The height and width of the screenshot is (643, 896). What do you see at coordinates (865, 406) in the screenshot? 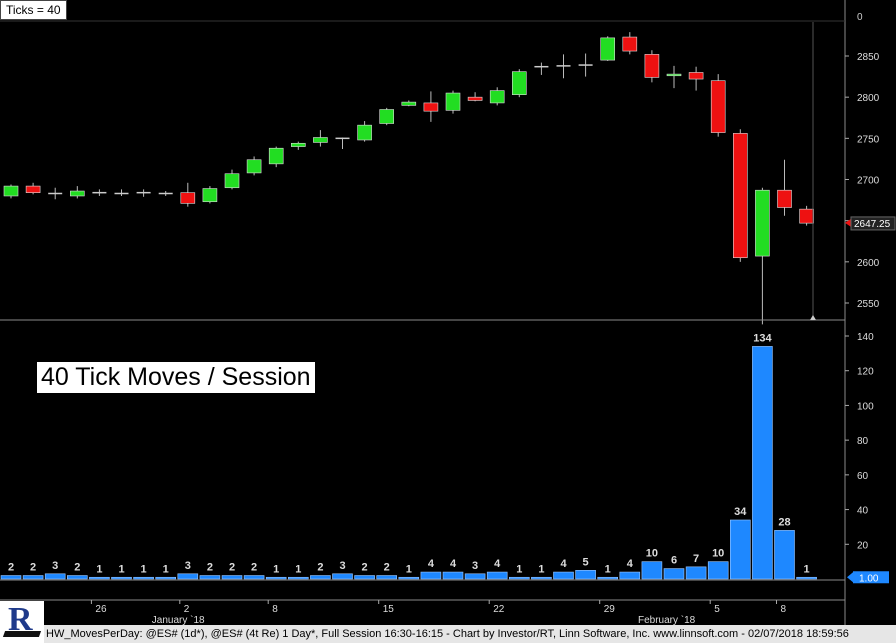
I see `moves-tick-label: 100` at bounding box center [865, 406].